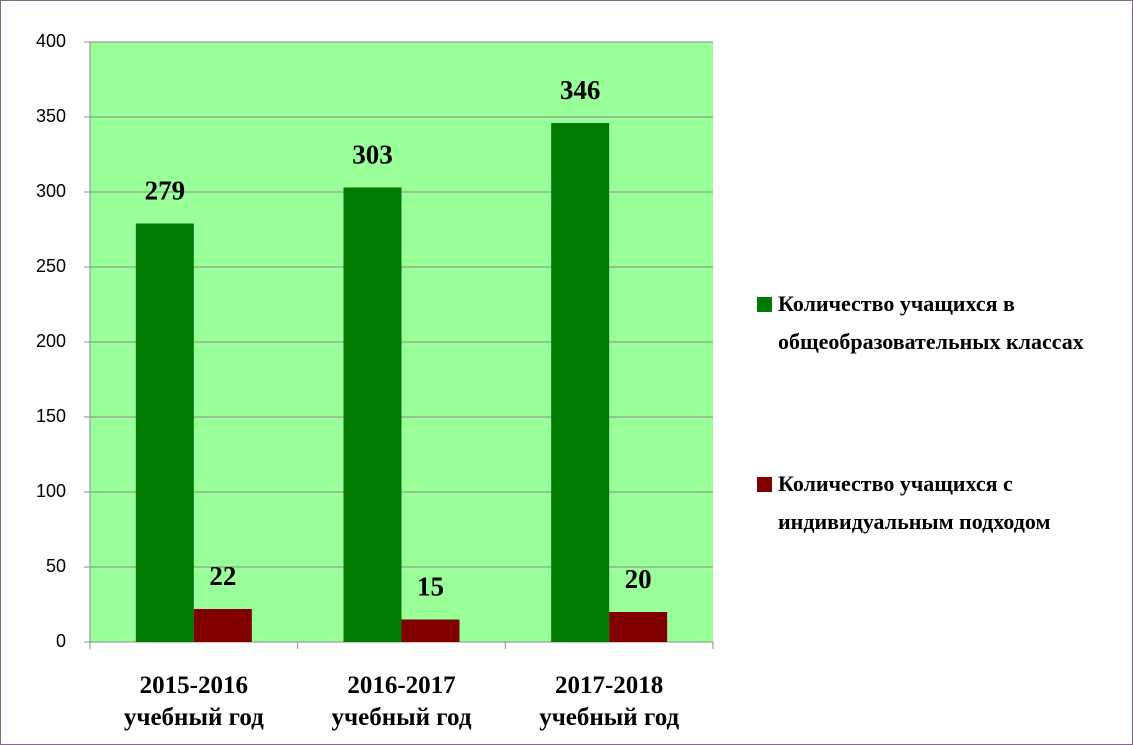  What do you see at coordinates (51, 266) in the screenshot?
I see `y-tick-label: 250` at bounding box center [51, 266].